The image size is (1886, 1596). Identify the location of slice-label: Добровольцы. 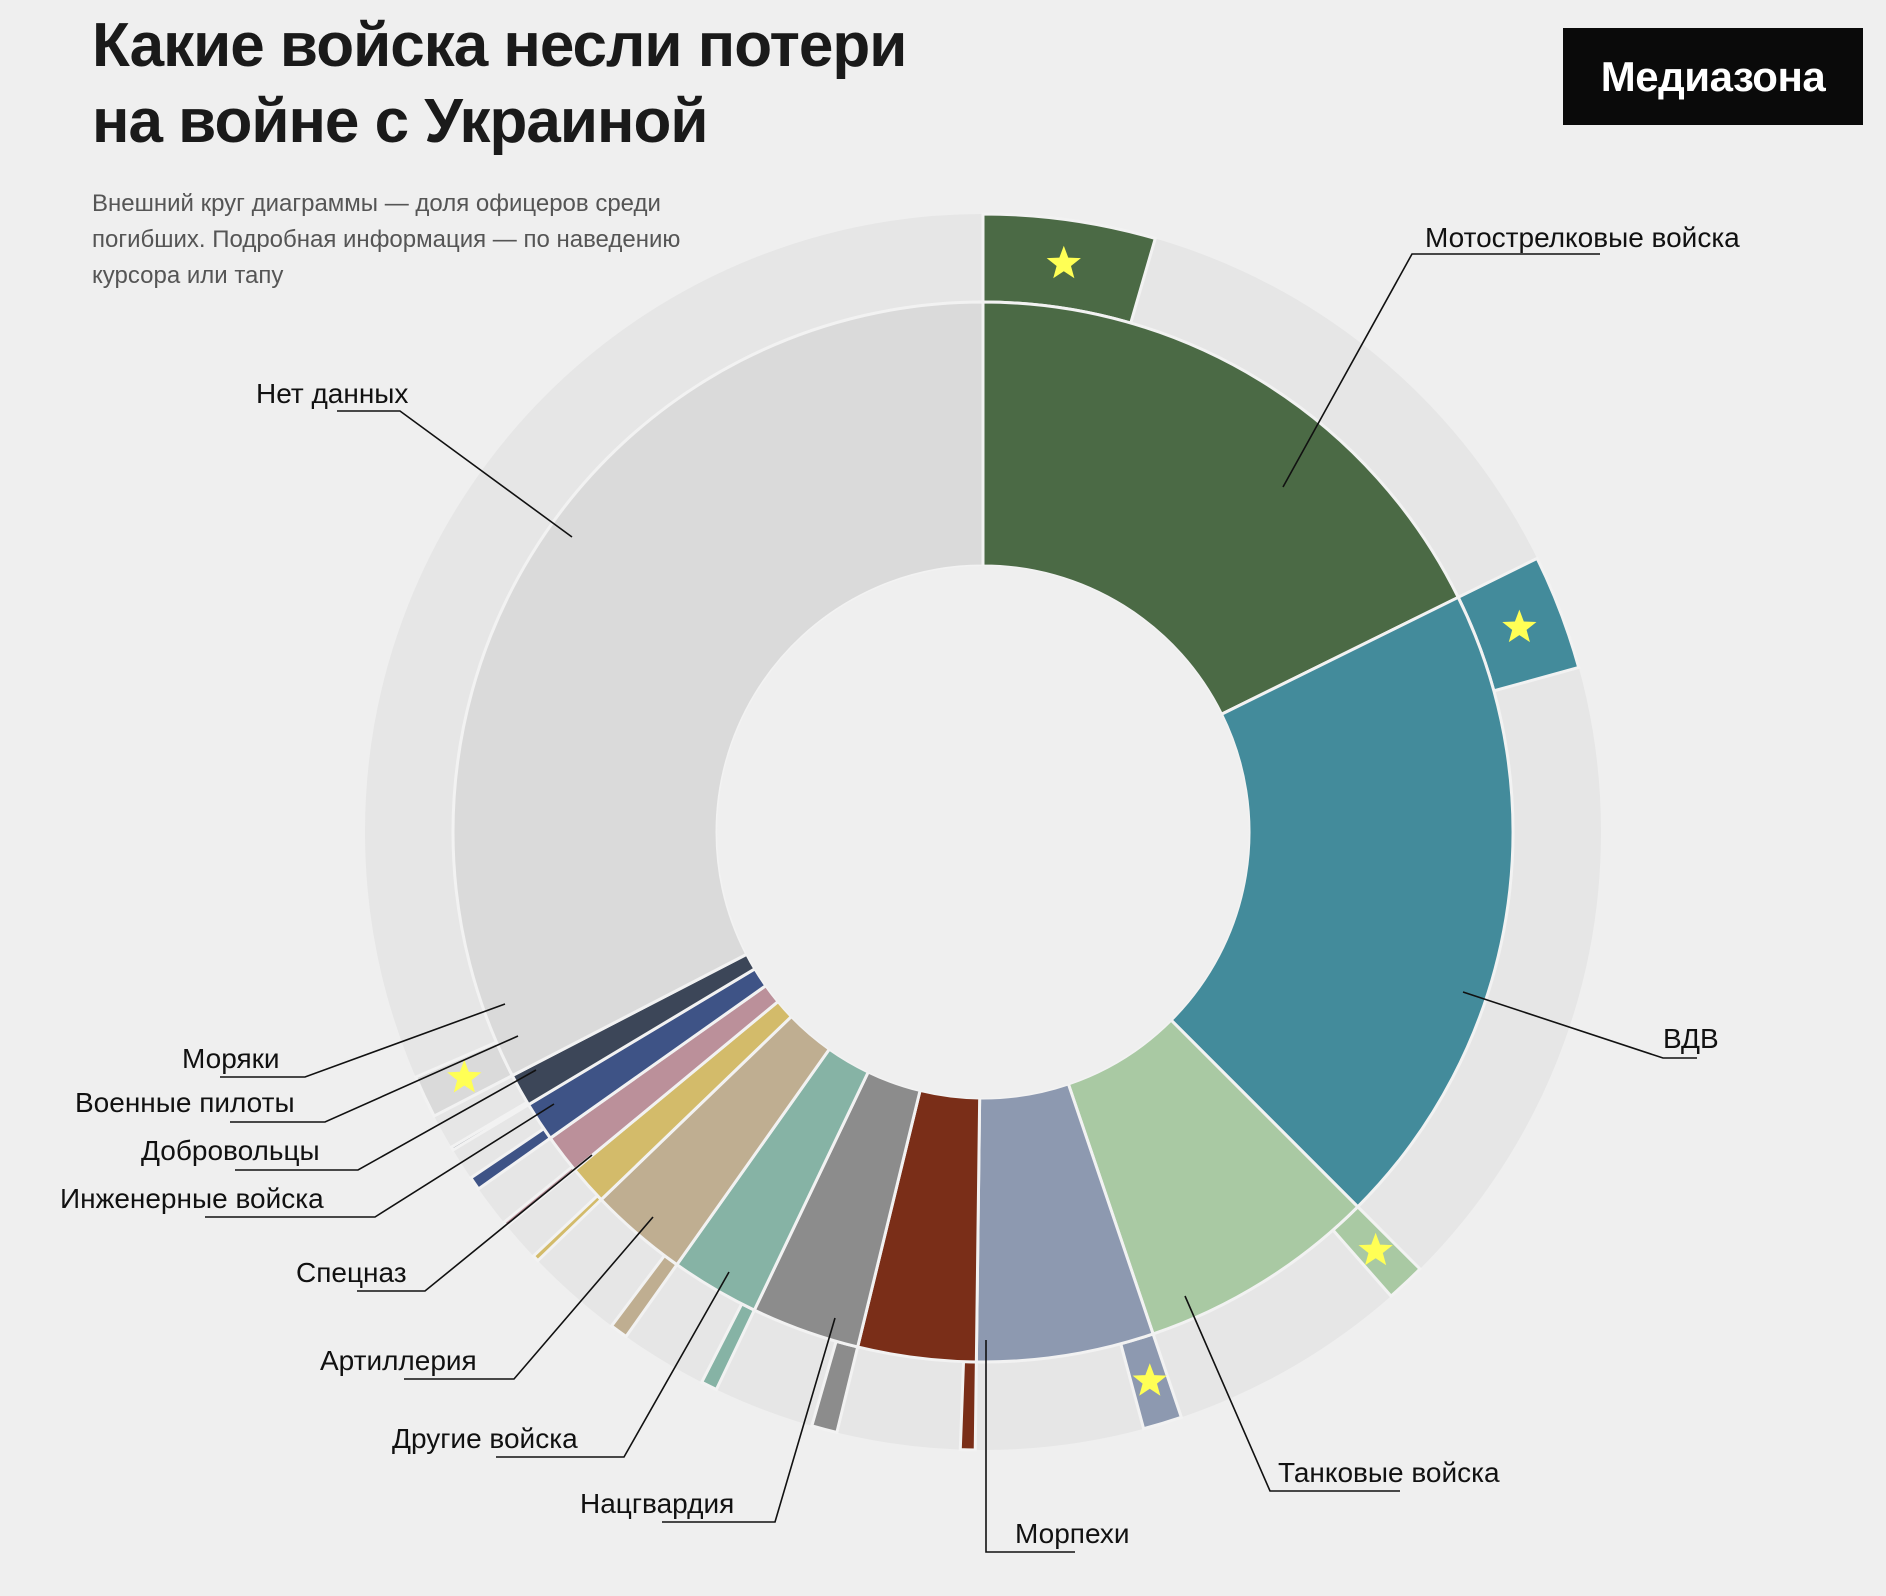
(230, 1150).